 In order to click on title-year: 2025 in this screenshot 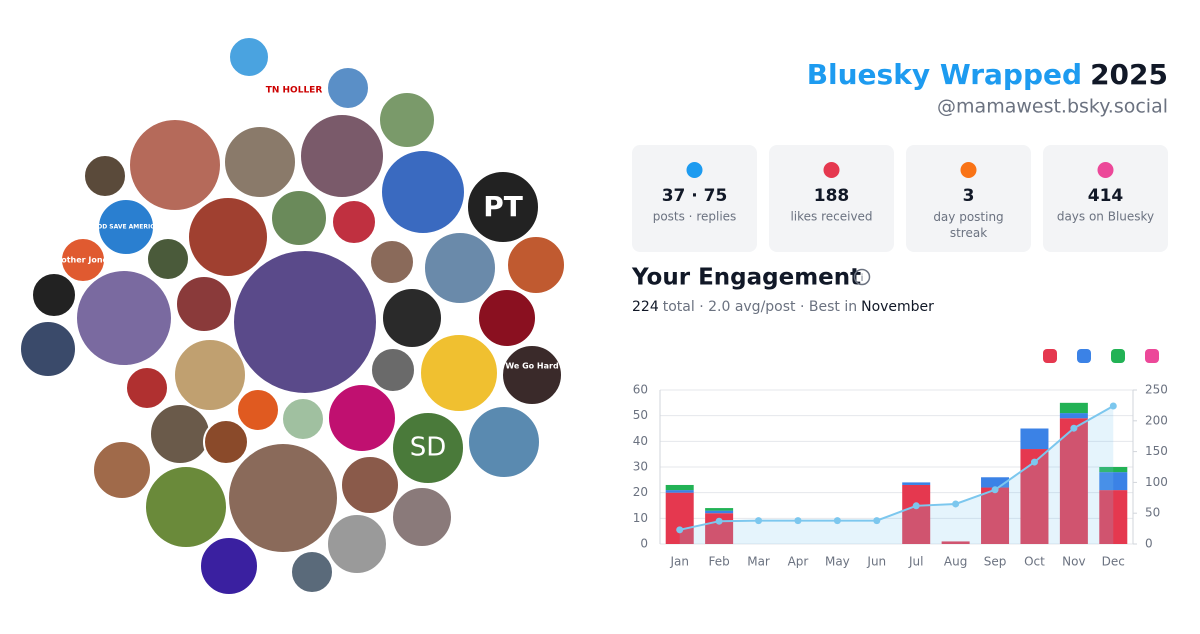, I will do `click(1129, 74)`.